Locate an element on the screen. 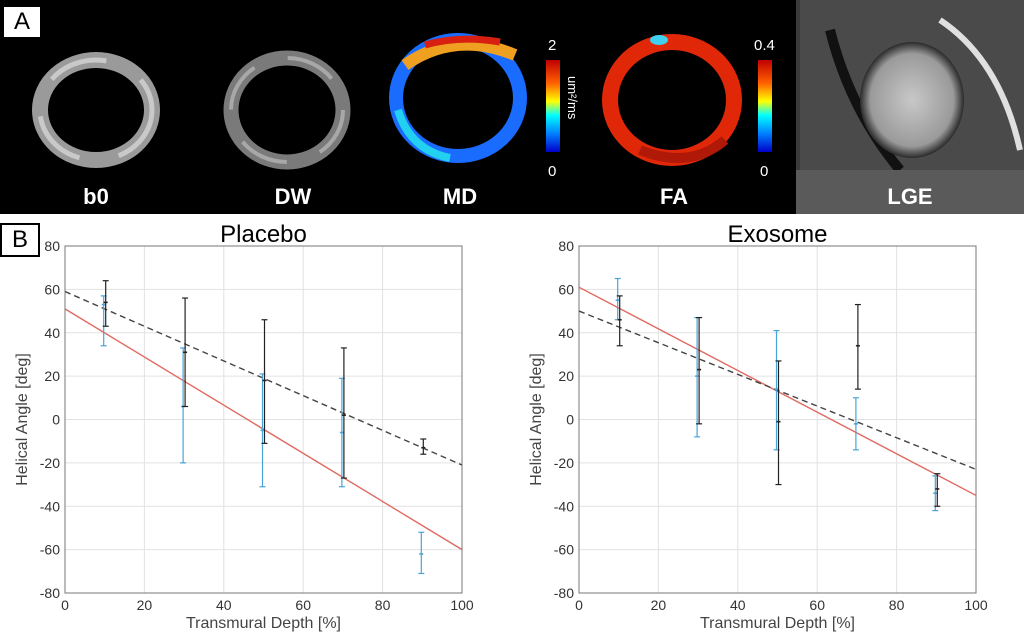 Image resolution: width=1024 pixels, height=641 pixels. md-ring-cyan-segment is located at coordinates (422, 135).